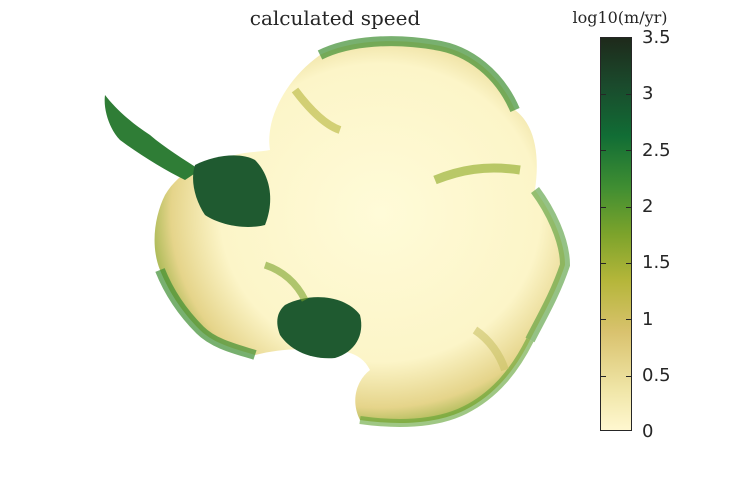 Image resolution: width=737 pixels, height=485 pixels. Describe the element at coordinates (656, 375) in the screenshot. I see `colorbar-tick: 0.5` at that location.